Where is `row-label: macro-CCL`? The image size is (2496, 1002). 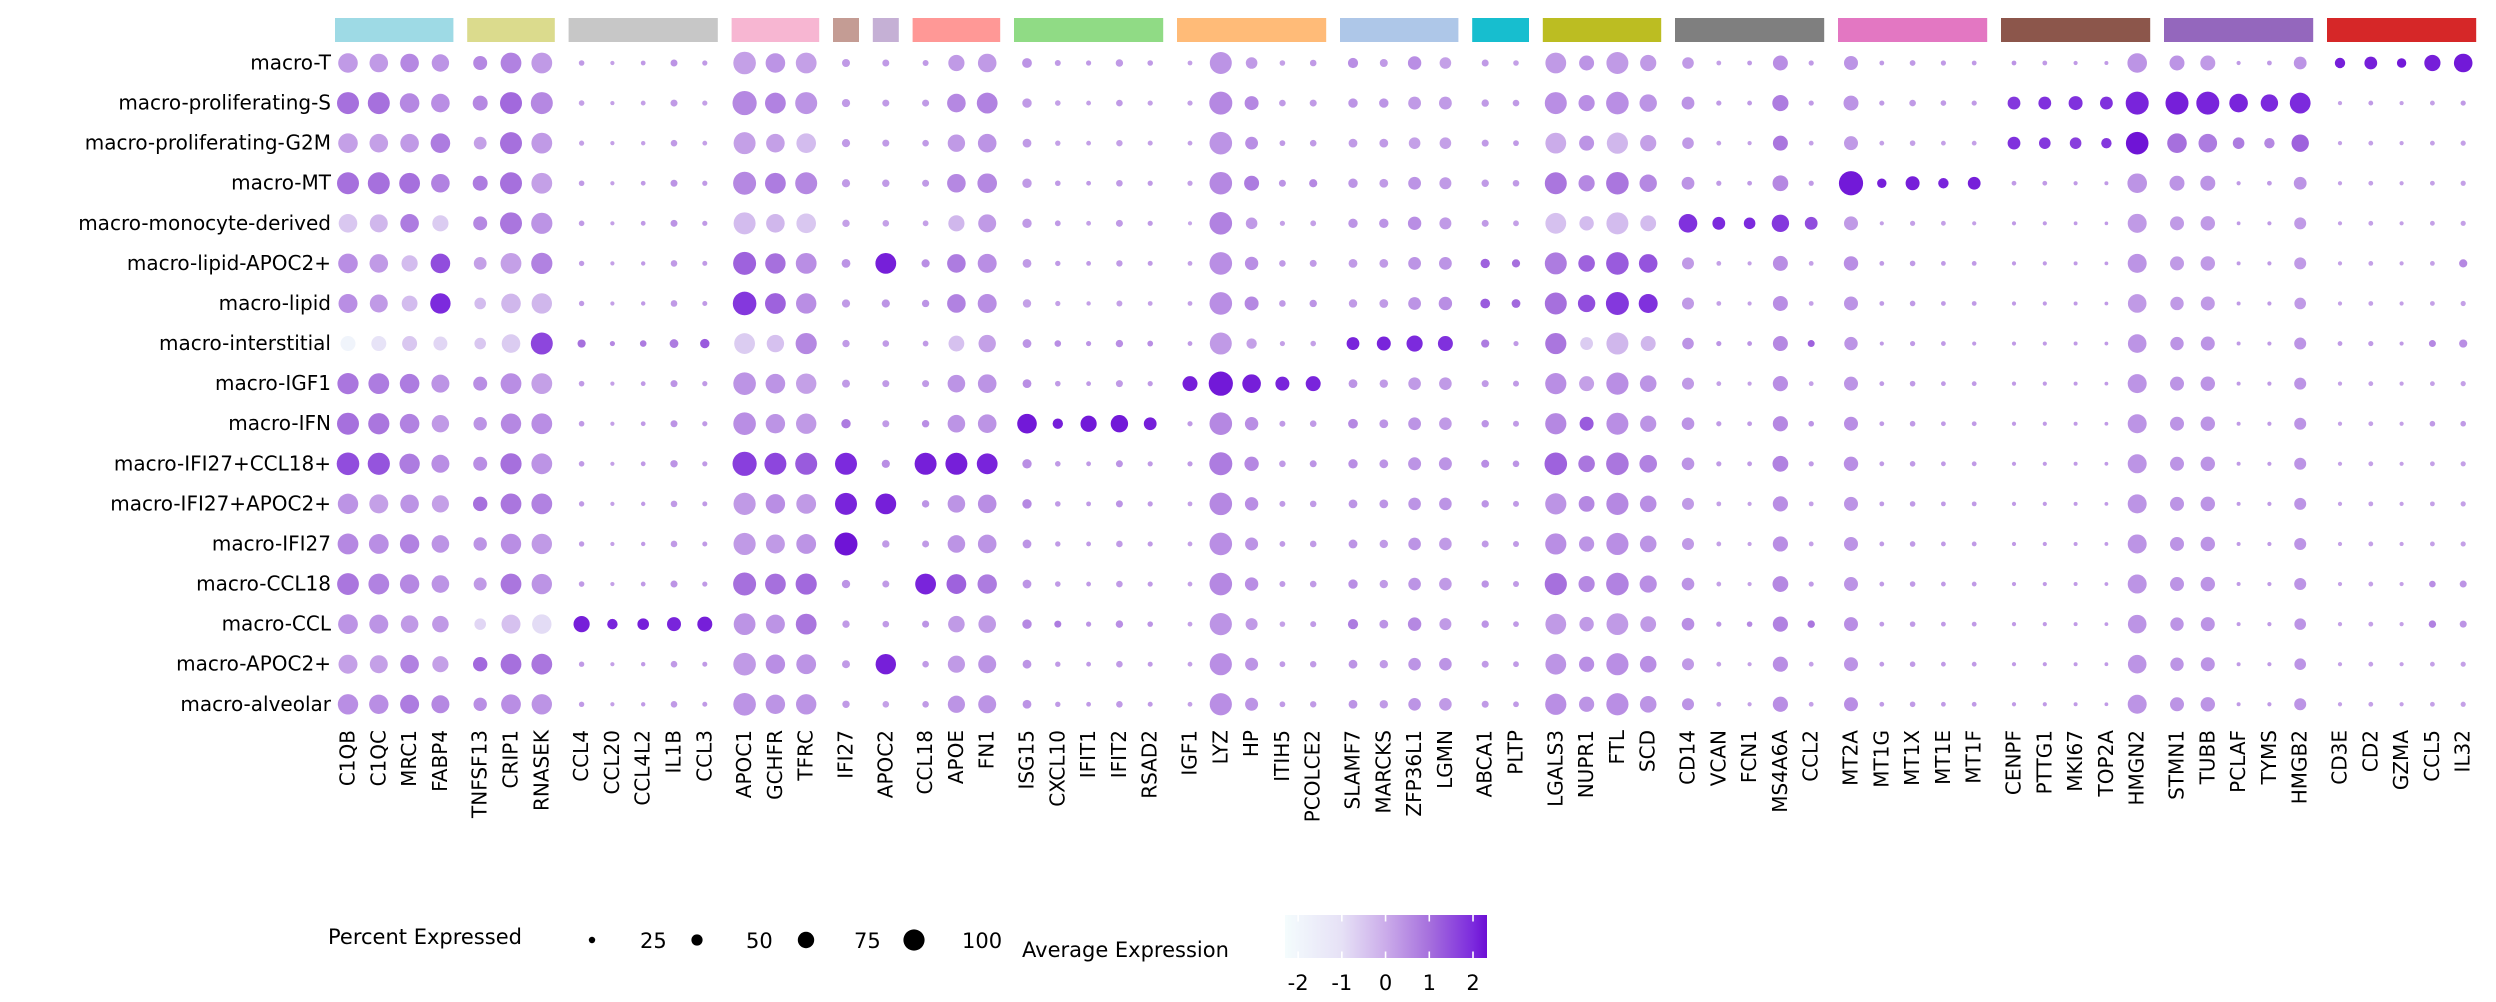
row-label: macro-CCL is located at coordinates (277, 624).